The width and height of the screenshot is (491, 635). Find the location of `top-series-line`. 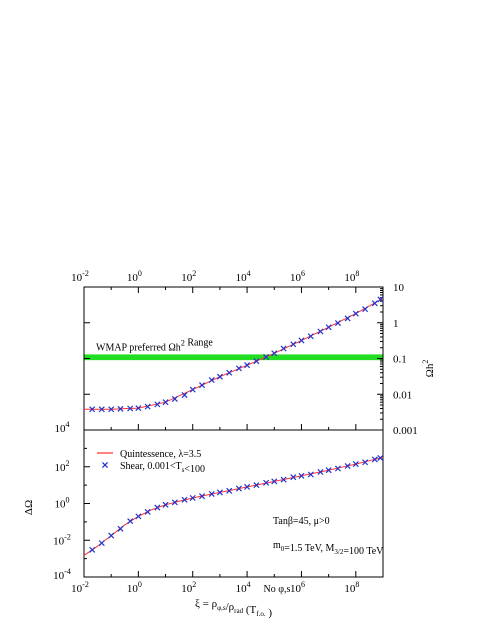

top-series-line is located at coordinates (234, 353).